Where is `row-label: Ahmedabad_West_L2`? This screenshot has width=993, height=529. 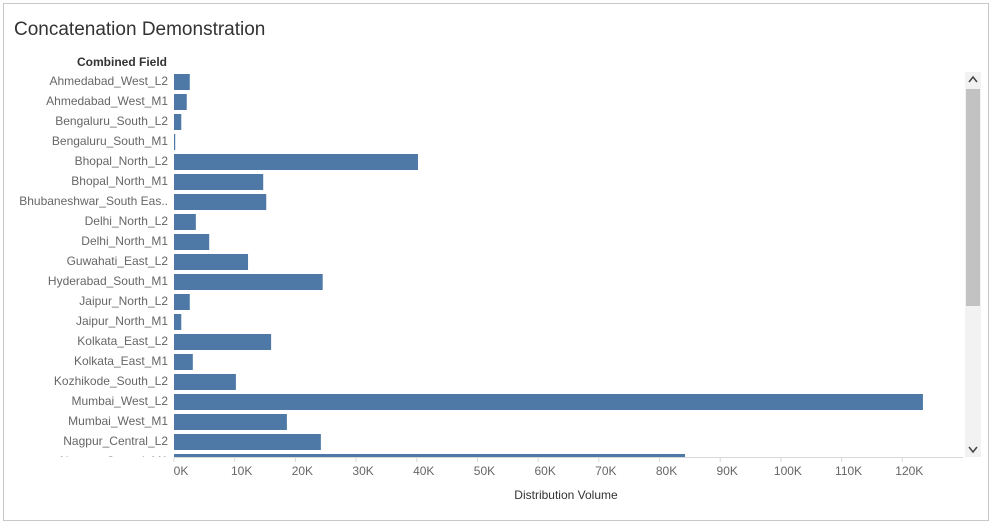 row-label: Ahmedabad_West_L2 is located at coordinates (108, 81).